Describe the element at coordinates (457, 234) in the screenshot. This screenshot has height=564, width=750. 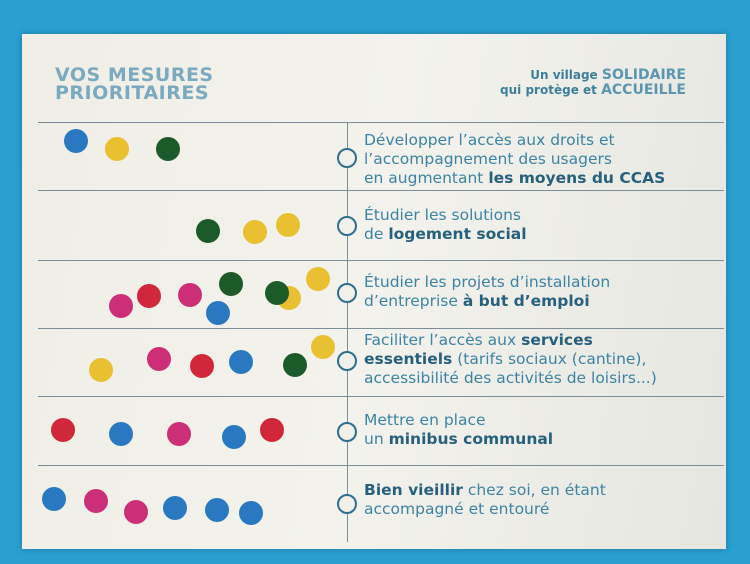
I see `measure-highlight: logement social` at that location.